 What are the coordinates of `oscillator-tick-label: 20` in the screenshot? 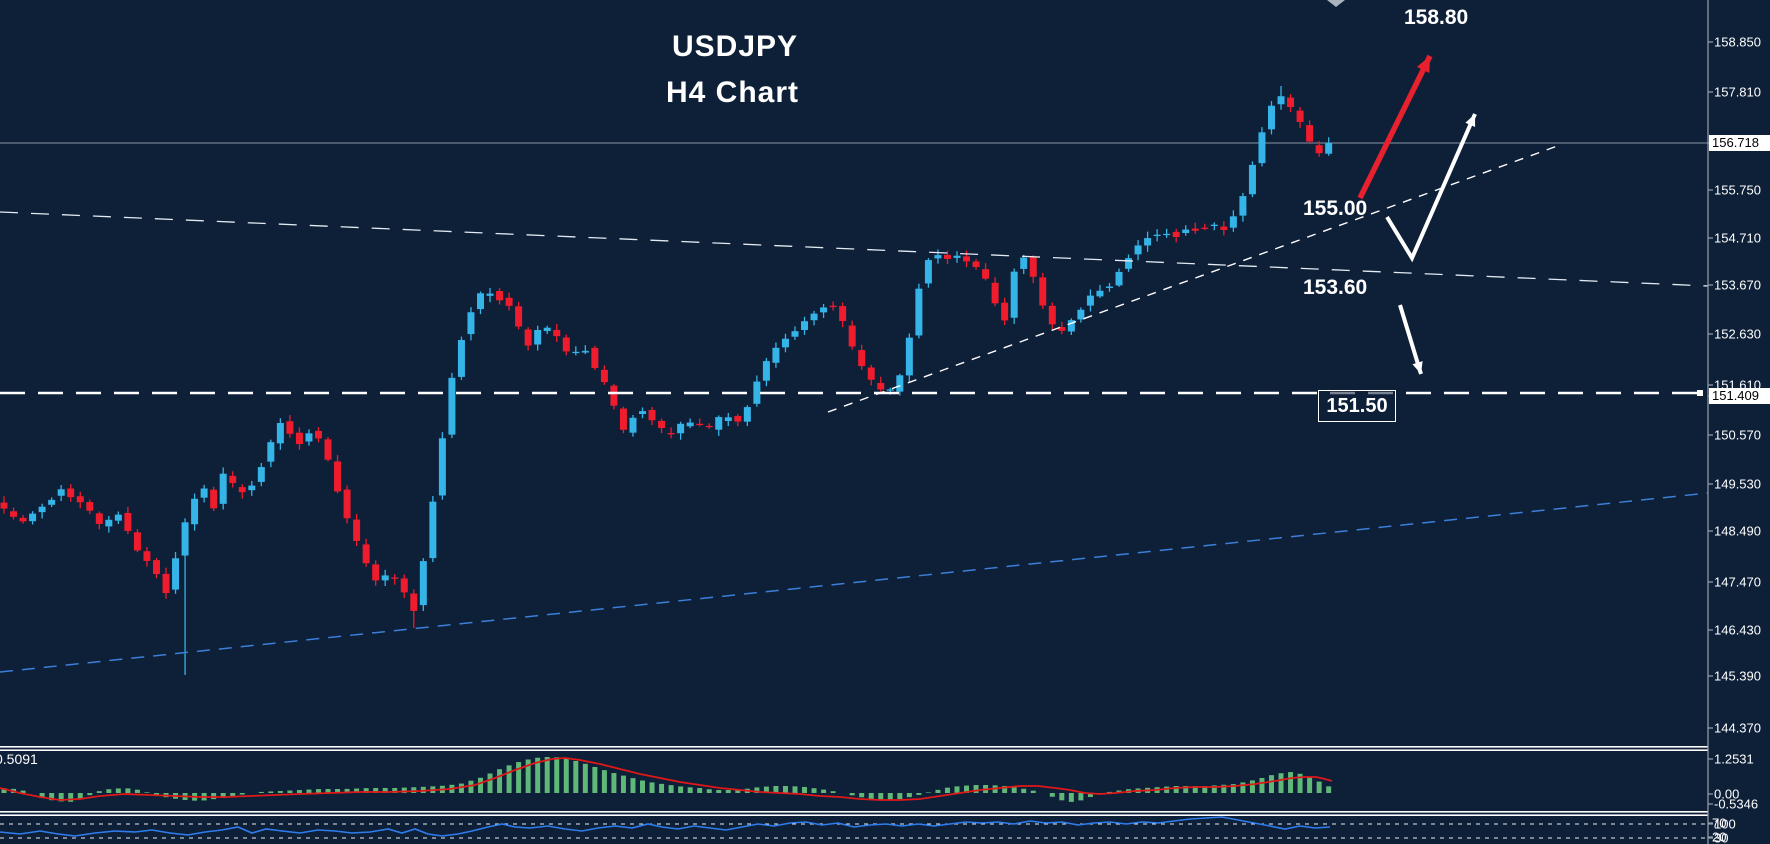 It's located at (1719, 836).